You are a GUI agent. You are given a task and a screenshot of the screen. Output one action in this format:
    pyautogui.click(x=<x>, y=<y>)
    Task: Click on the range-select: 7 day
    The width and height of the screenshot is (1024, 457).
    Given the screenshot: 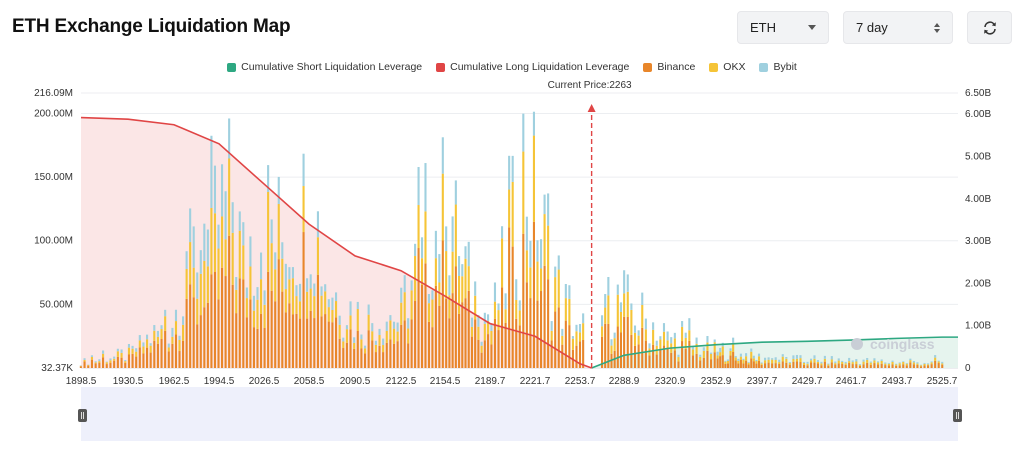 What is the action you would take?
    pyautogui.click(x=898, y=27)
    